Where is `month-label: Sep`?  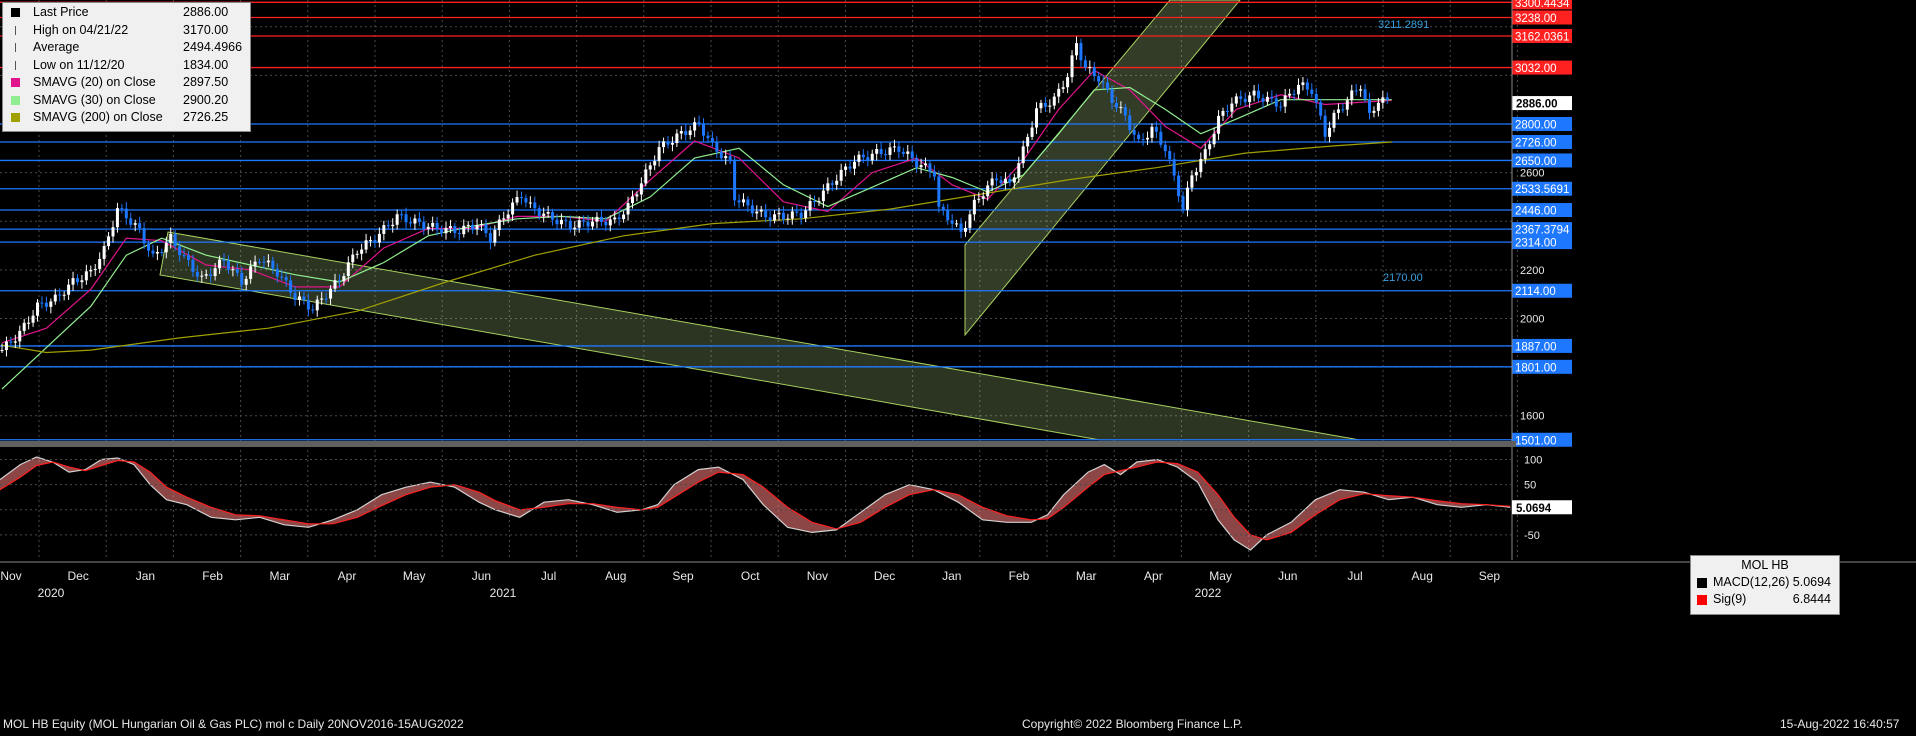
month-label: Sep is located at coordinates (1490, 576).